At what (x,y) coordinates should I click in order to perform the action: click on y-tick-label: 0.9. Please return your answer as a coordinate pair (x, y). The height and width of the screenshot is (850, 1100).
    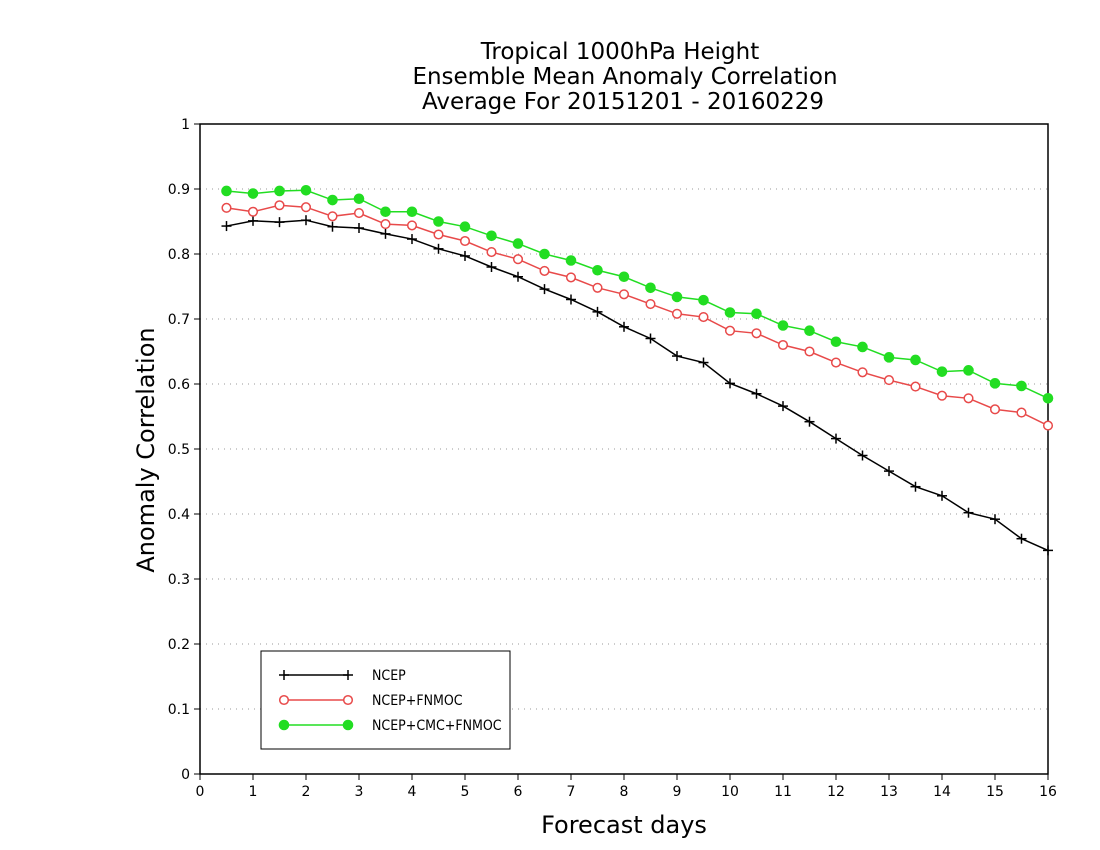
    Looking at the image, I should click on (179, 190).